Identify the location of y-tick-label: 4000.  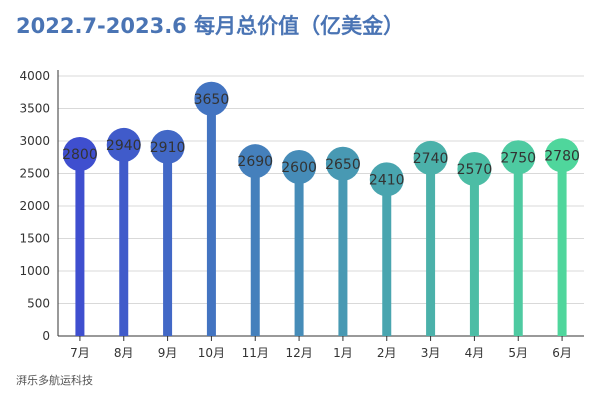
(34, 76).